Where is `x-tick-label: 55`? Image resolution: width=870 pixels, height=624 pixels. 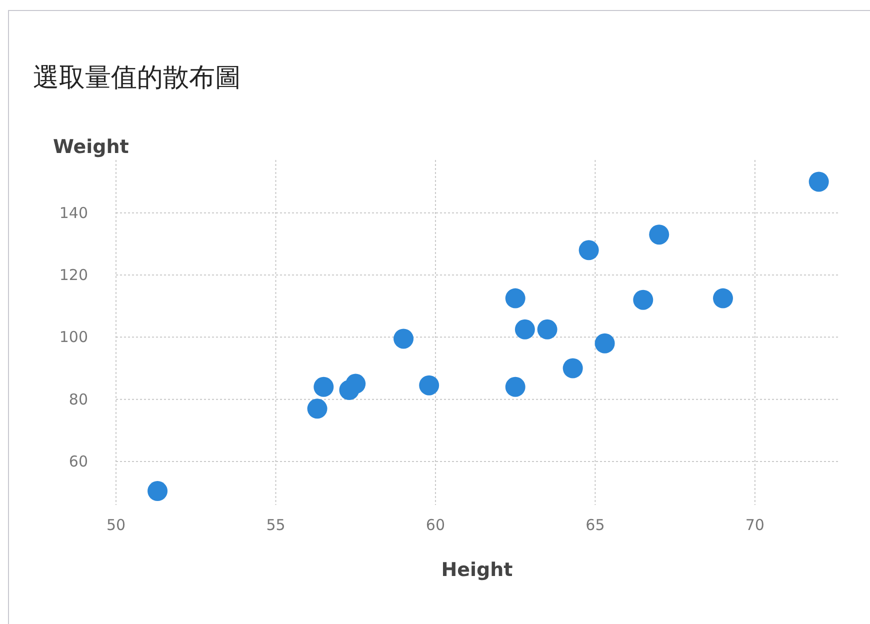
x-tick-label: 55 is located at coordinates (276, 525).